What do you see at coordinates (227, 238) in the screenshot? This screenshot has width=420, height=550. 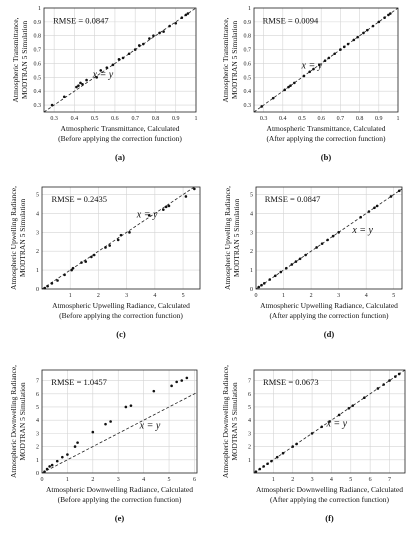 I see `y-axis-label: Atmospheric Upwelling Radiance,` at bounding box center [227, 238].